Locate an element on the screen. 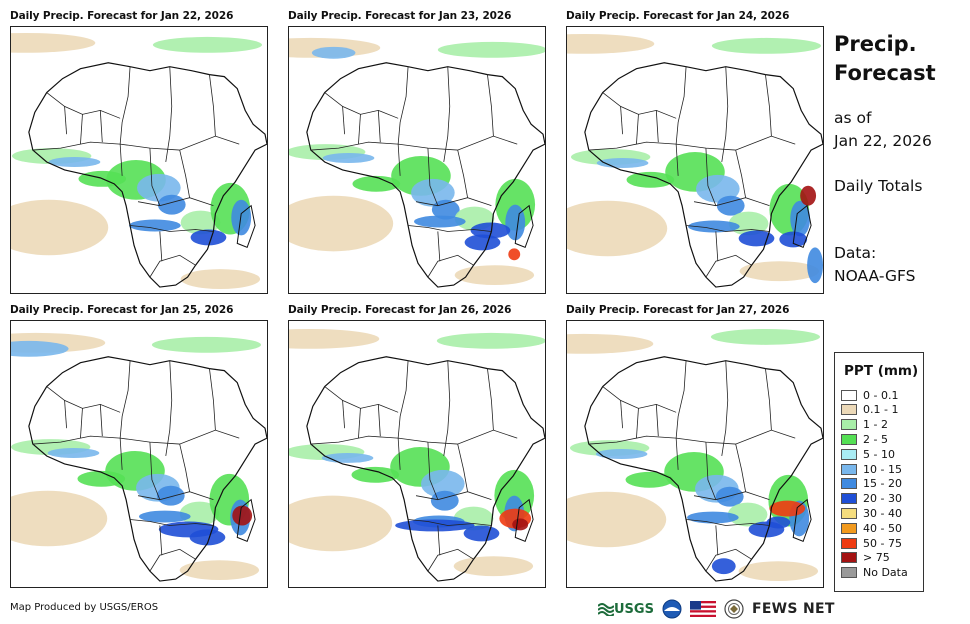 This screenshot has width=970, height=624. legend-item: 0.1 - 1 is located at coordinates (869, 410).